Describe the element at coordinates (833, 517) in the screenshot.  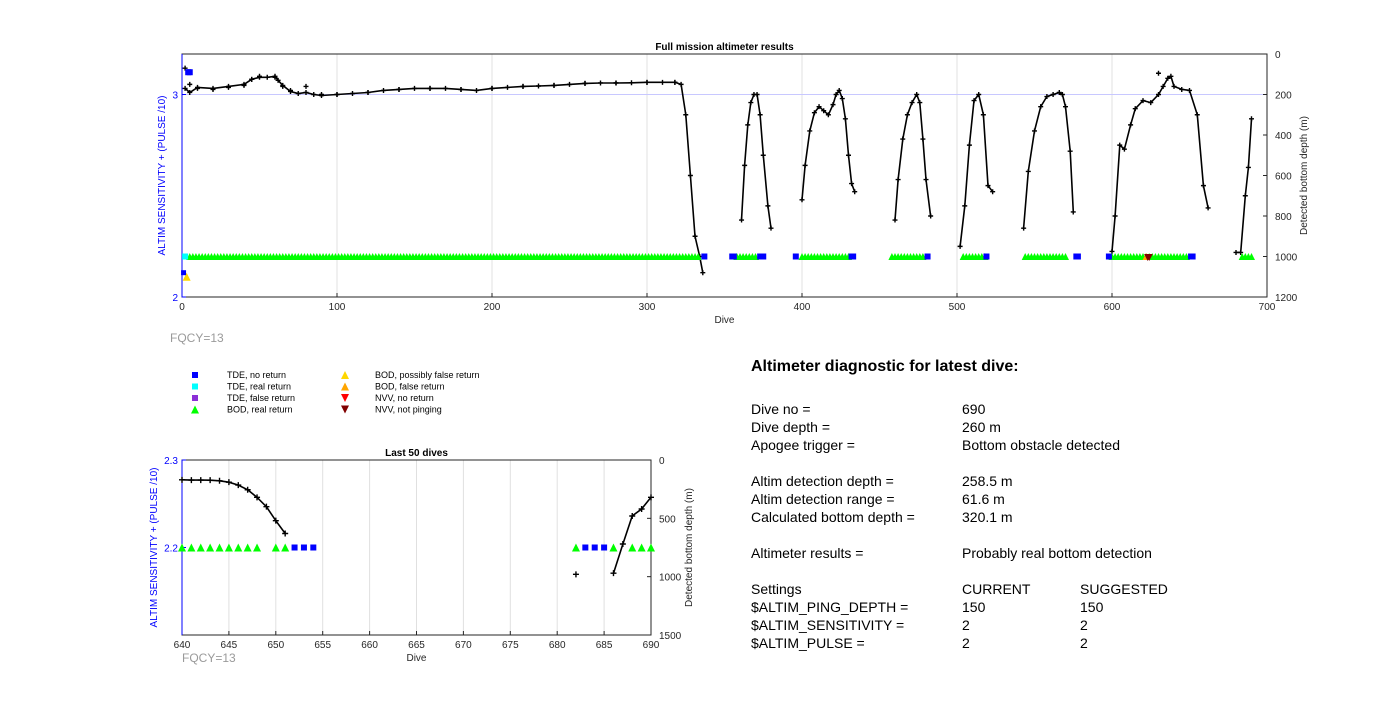
I see `calculated-bottom-depth-label: Calculated bottom depth =` at that location.